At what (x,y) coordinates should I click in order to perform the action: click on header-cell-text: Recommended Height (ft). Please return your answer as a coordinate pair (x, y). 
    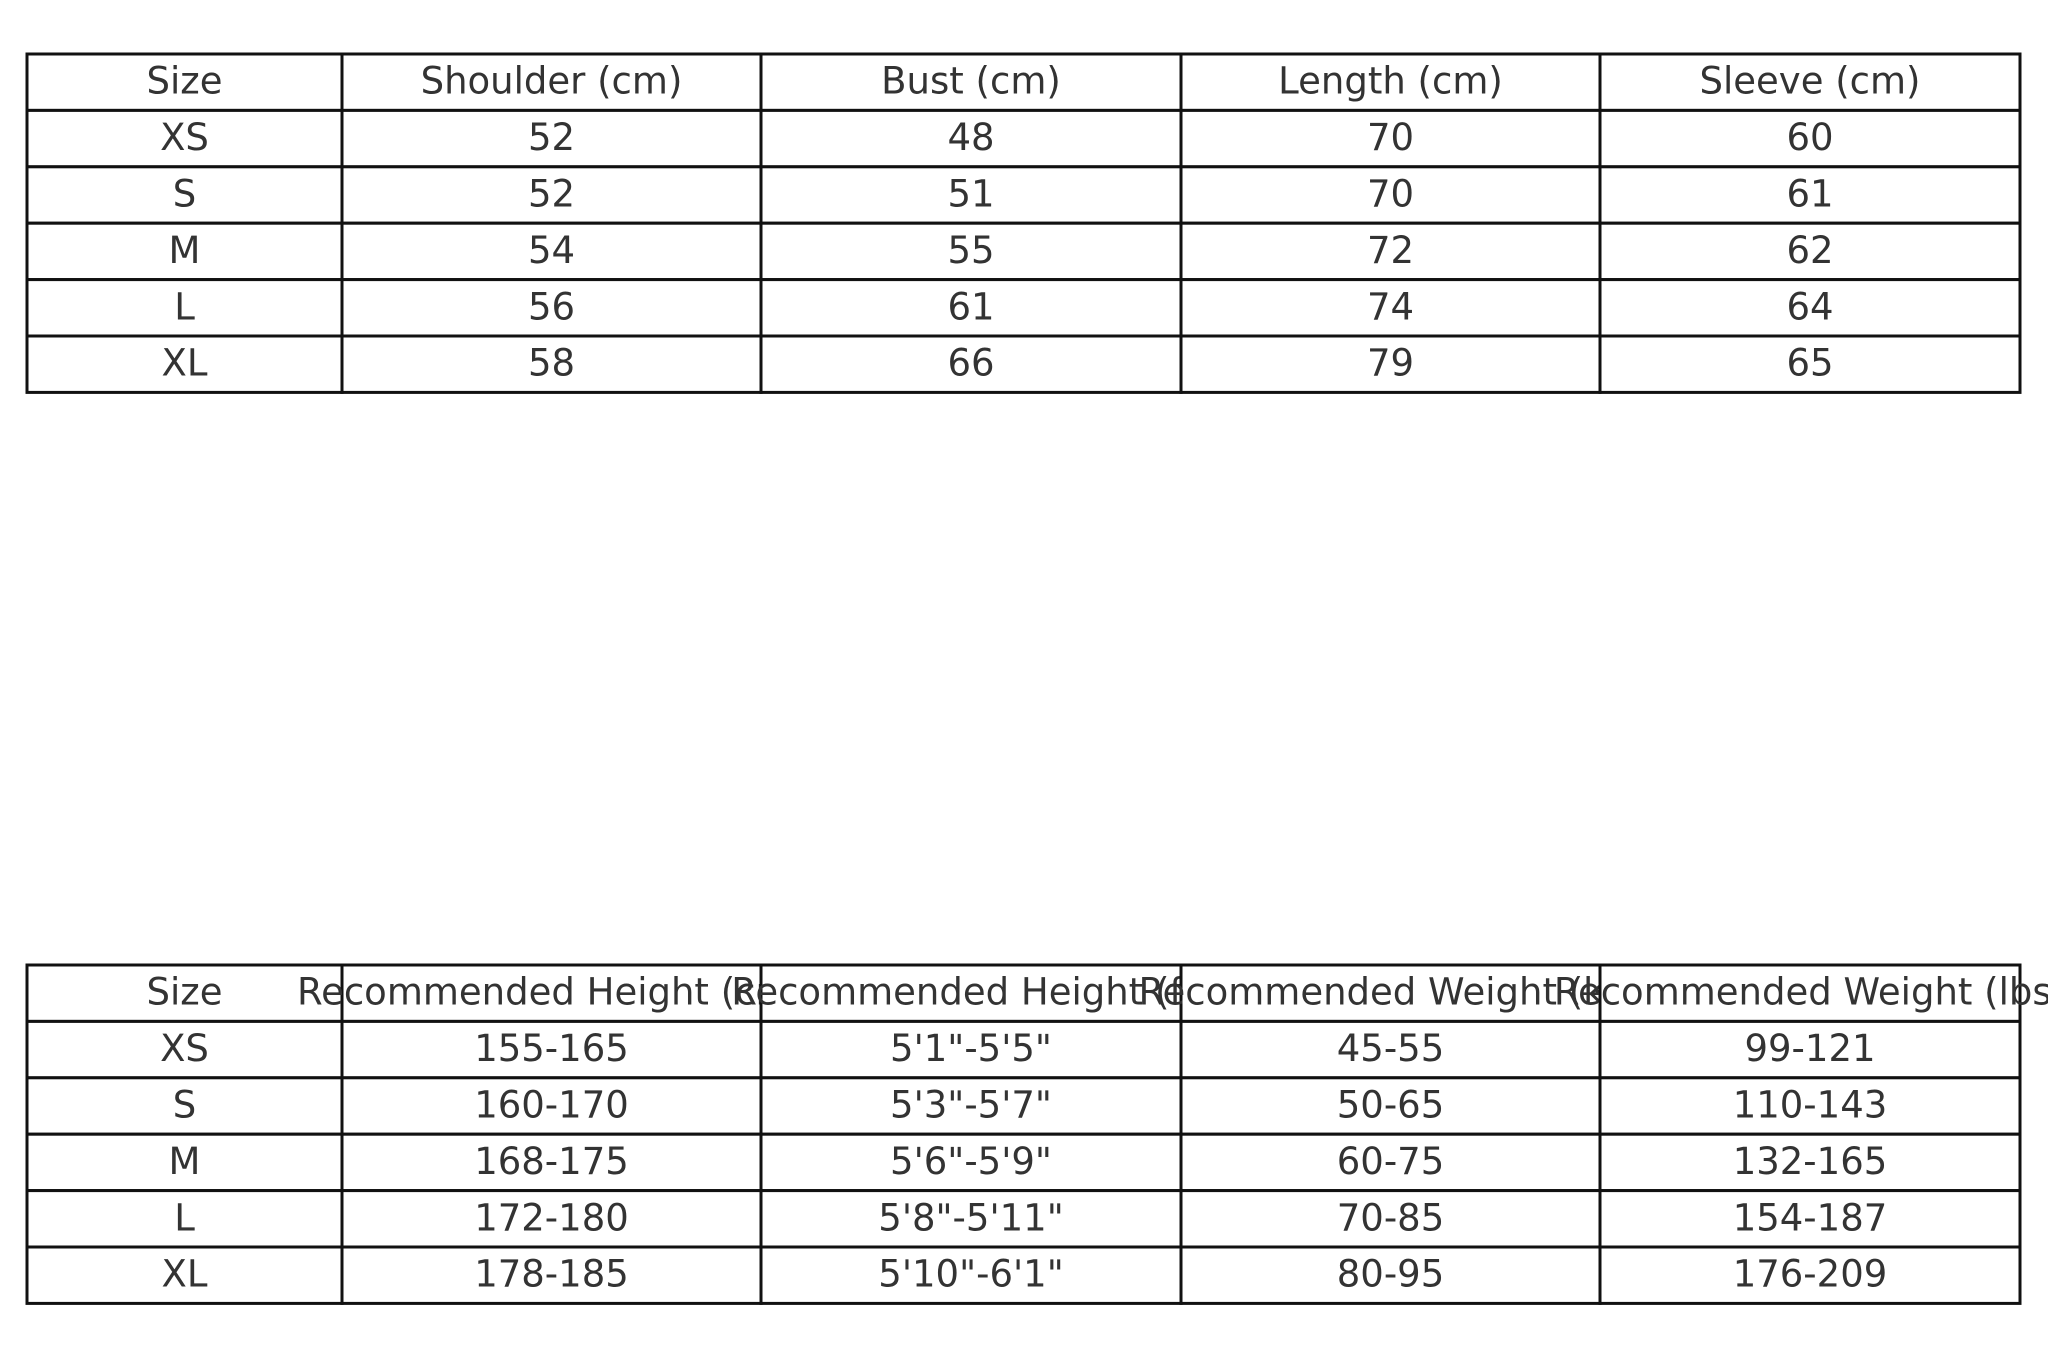
    Looking at the image, I should click on (970, 992).